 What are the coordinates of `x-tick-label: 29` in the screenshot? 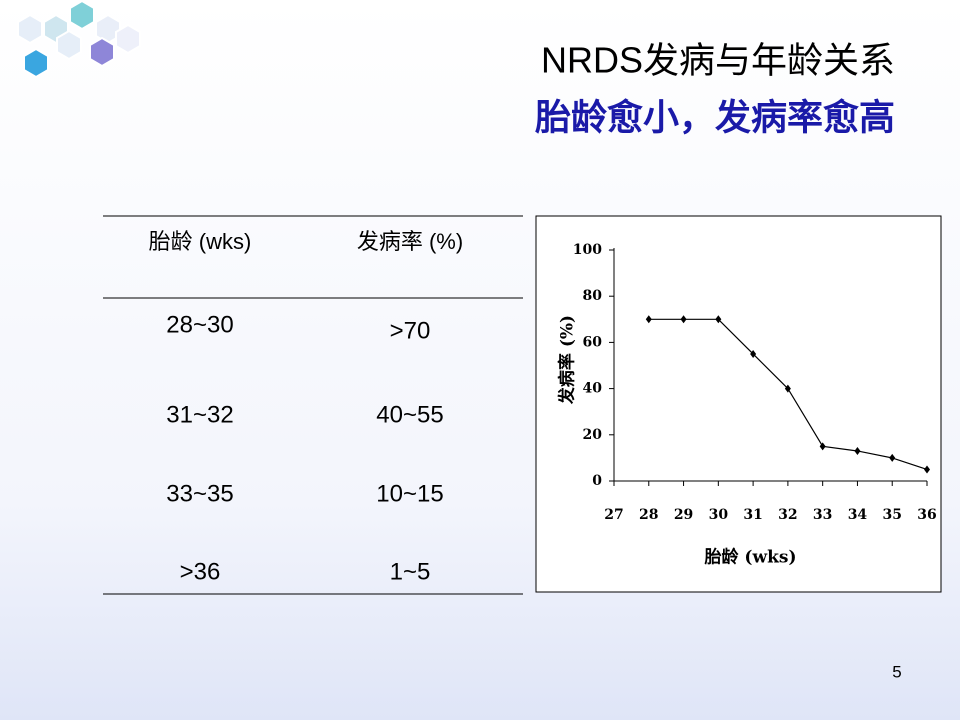 It's located at (683, 515).